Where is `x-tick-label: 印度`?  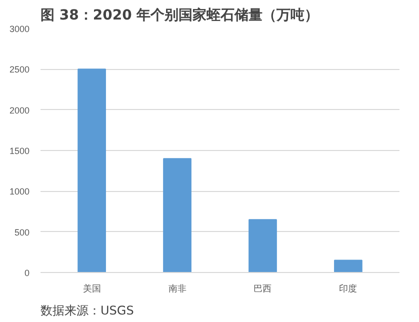 x-tick-label: 印度 is located at coordinates (348, 289).